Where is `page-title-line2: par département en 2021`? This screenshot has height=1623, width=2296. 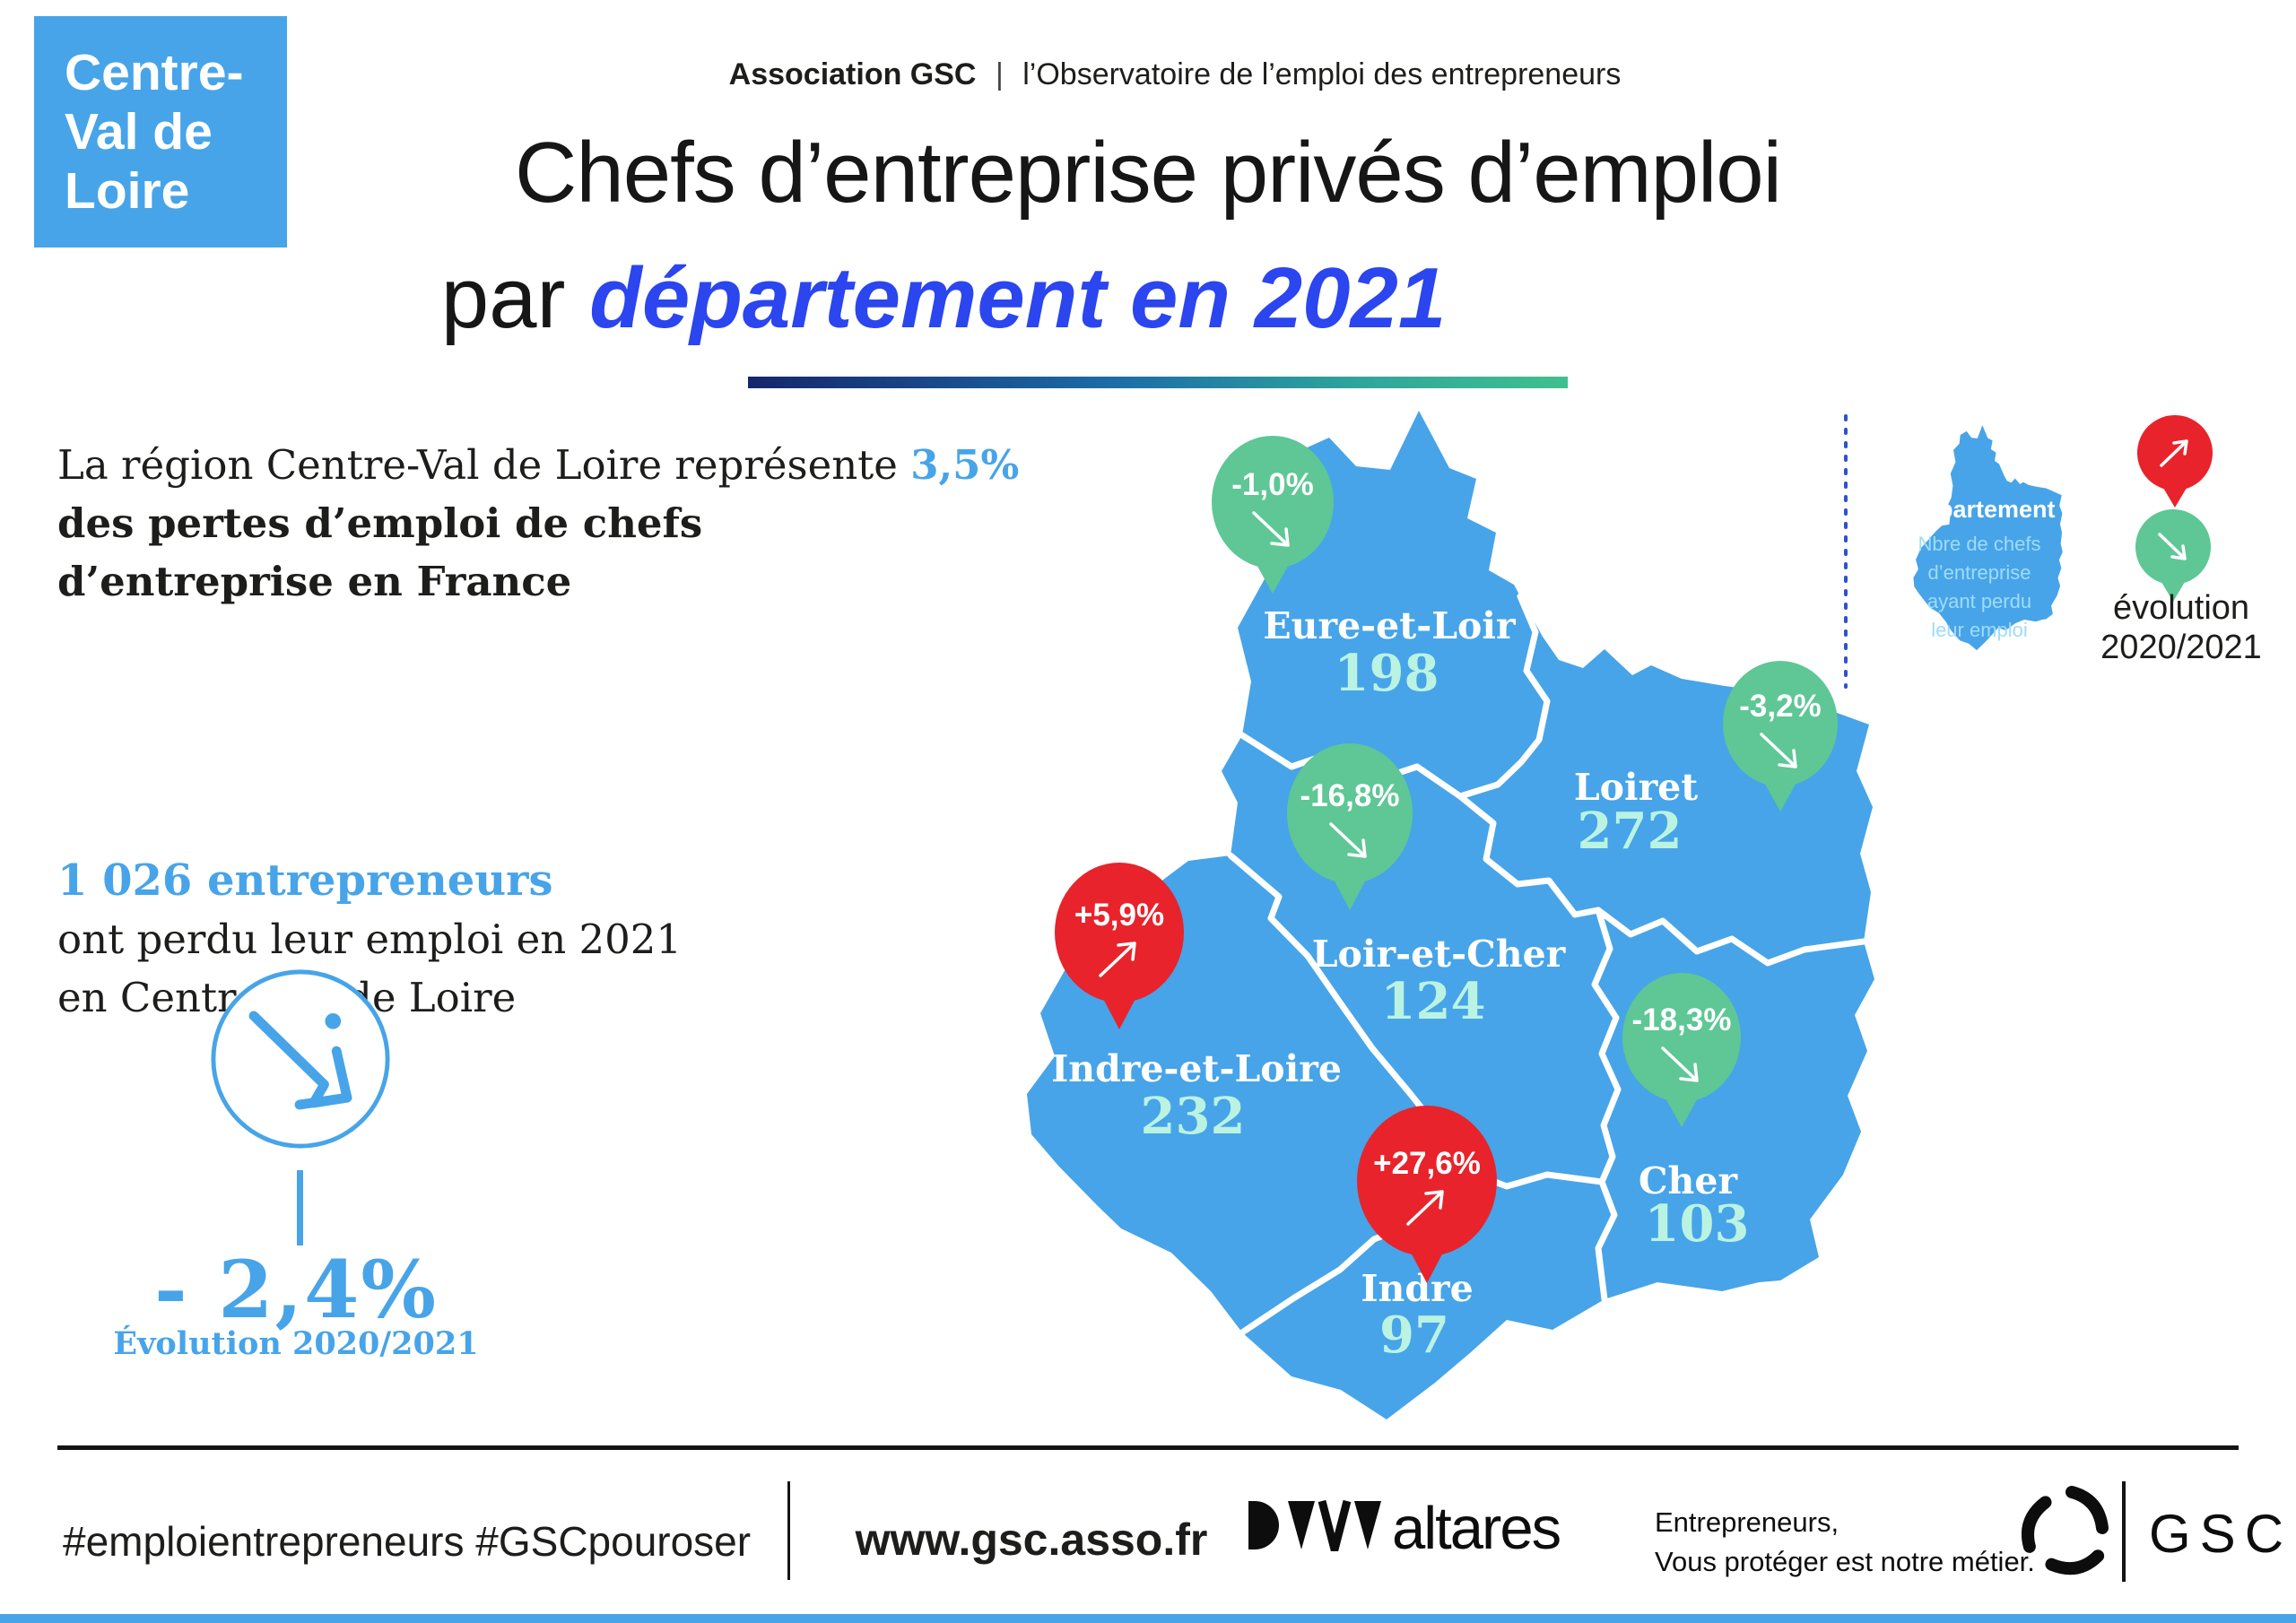 page-title-line2: par département en 2021 is located at coordinates (943, 298).